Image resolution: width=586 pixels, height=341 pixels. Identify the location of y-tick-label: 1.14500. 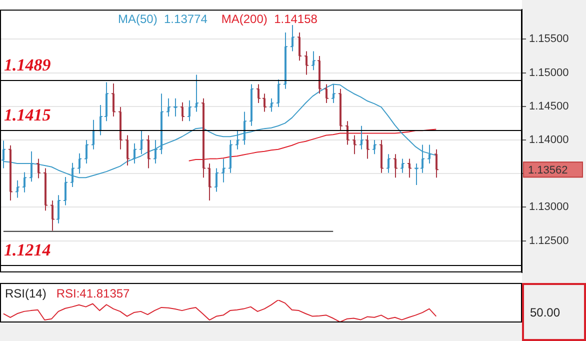
(549, 106).